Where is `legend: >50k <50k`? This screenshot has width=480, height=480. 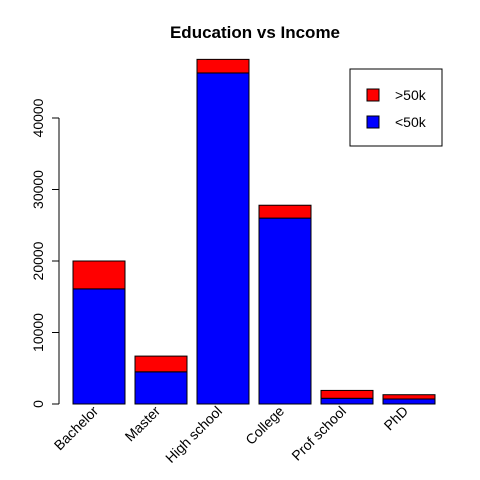
legend: >50k <50k is located at coordinates (396, 107).